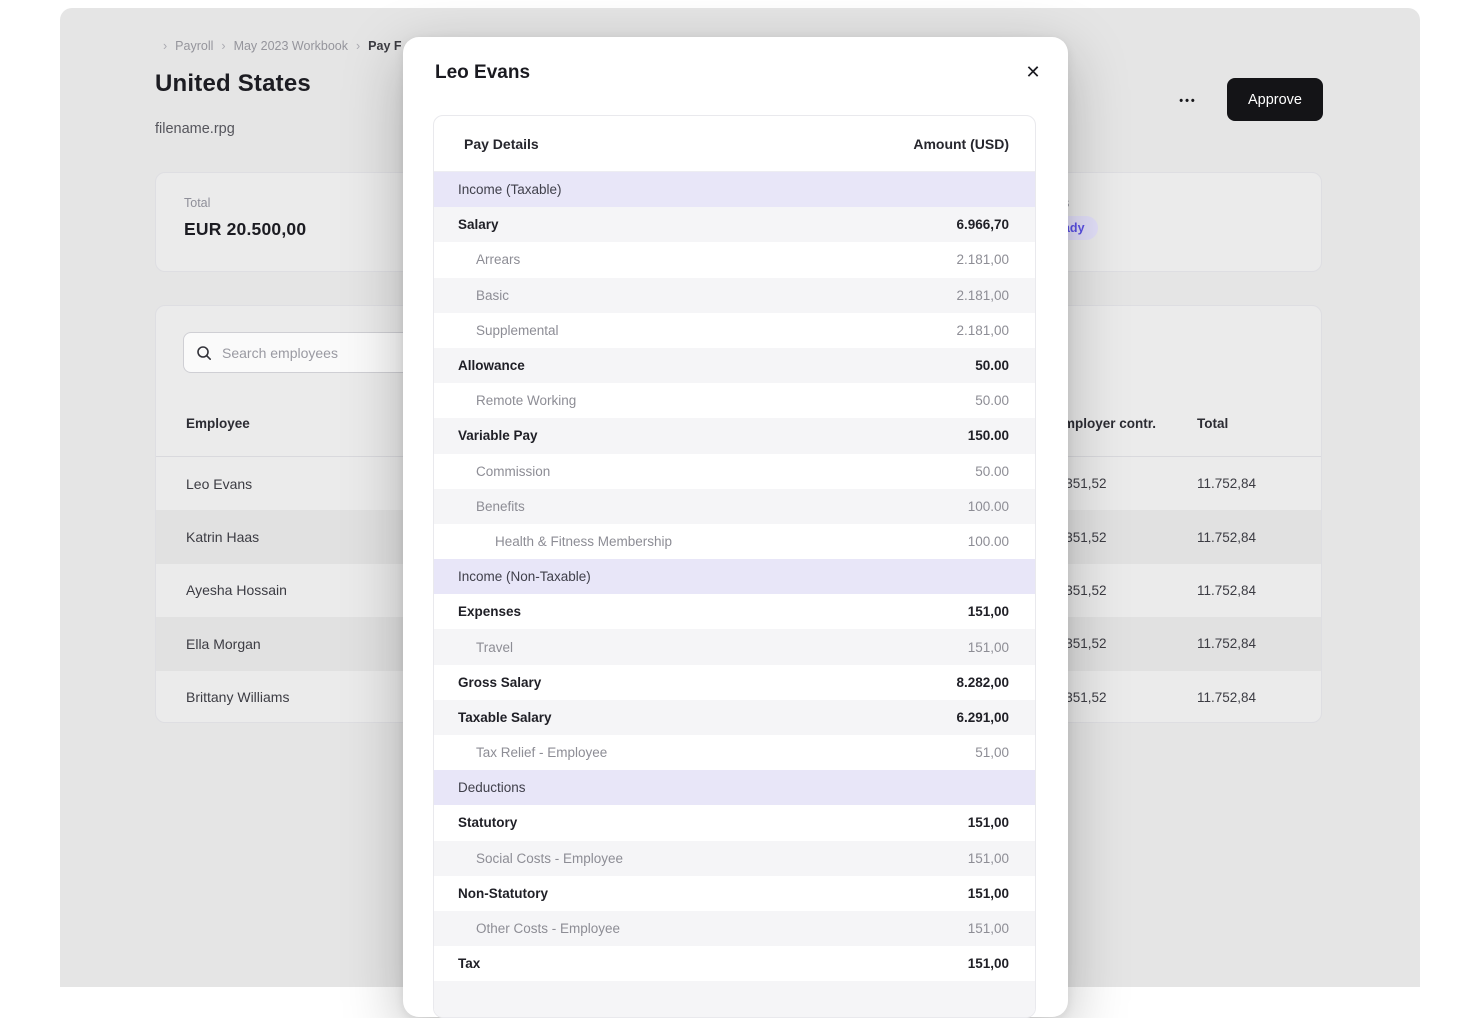  What do you see at coordinates (734, 822) in the screenshot?
I see `pay-row: Statutory 151,00` at bounding box center [734, 822].